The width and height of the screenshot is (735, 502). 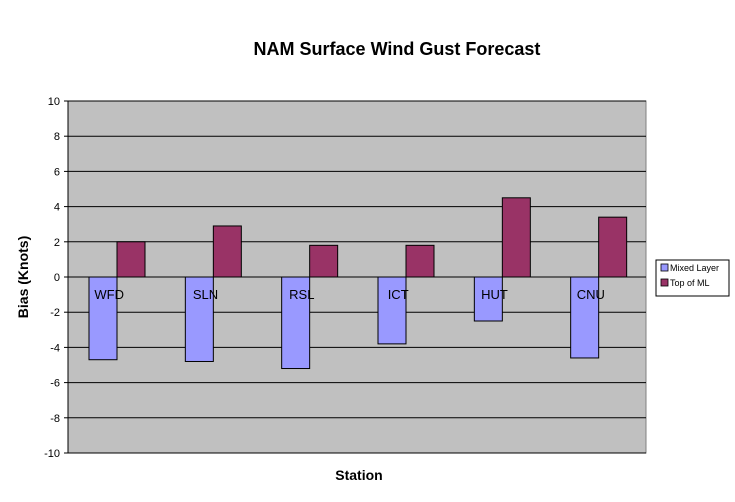 What do you see at coordinates (52, 454) in the screenshot?
I see `y-tick-label: -10` at bounding box center [52, 454].